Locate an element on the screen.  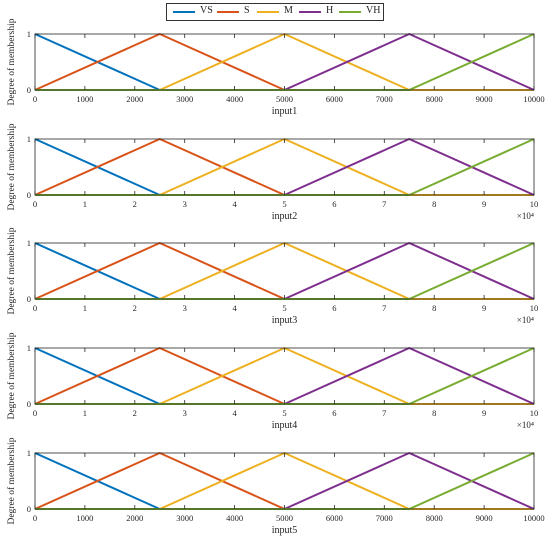
legend-swatch-m is located at coordinates (268, 12).